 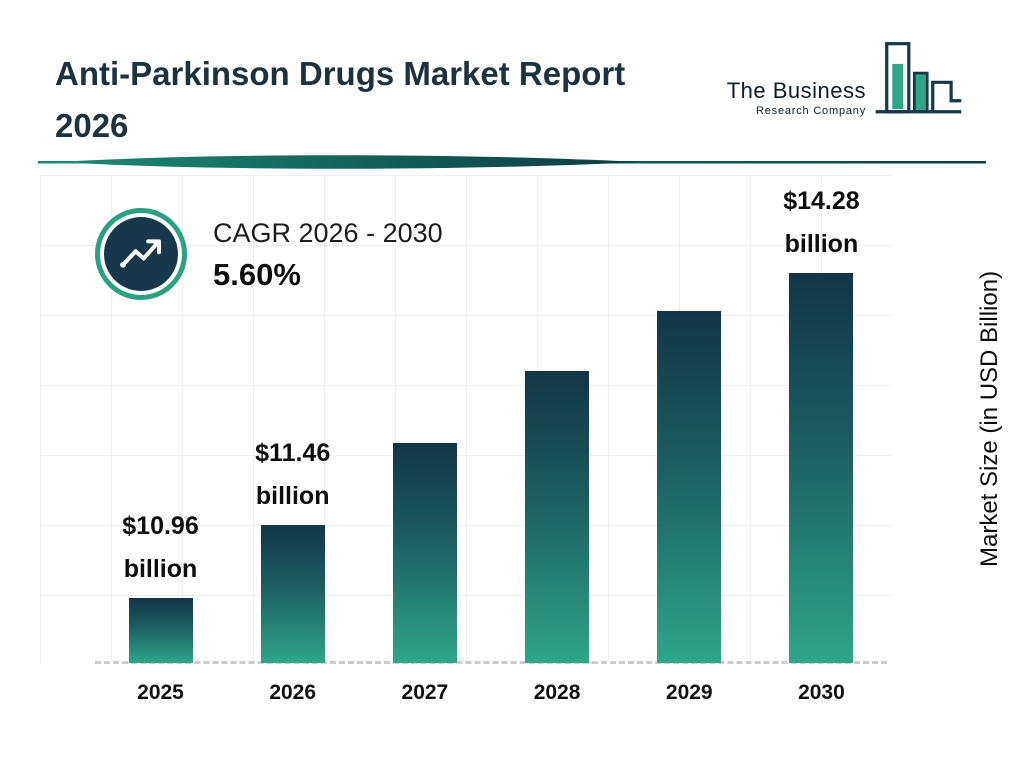 I want to click on logo-bars-icon, so click(x=918, y=88).